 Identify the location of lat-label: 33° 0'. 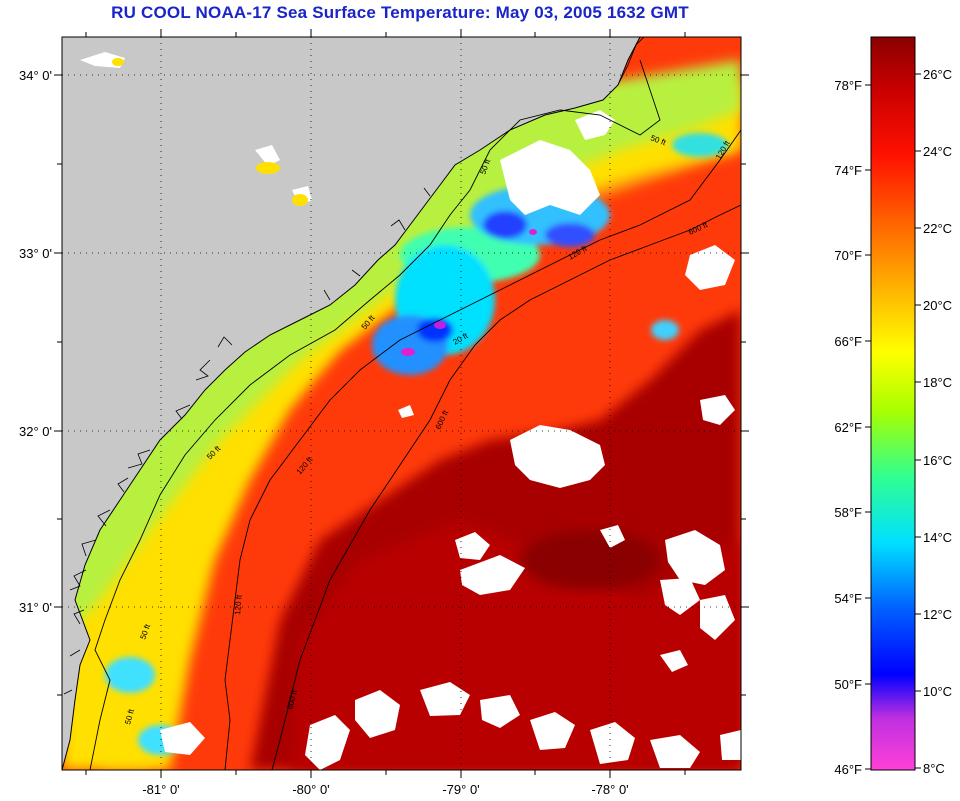
(35, 253).